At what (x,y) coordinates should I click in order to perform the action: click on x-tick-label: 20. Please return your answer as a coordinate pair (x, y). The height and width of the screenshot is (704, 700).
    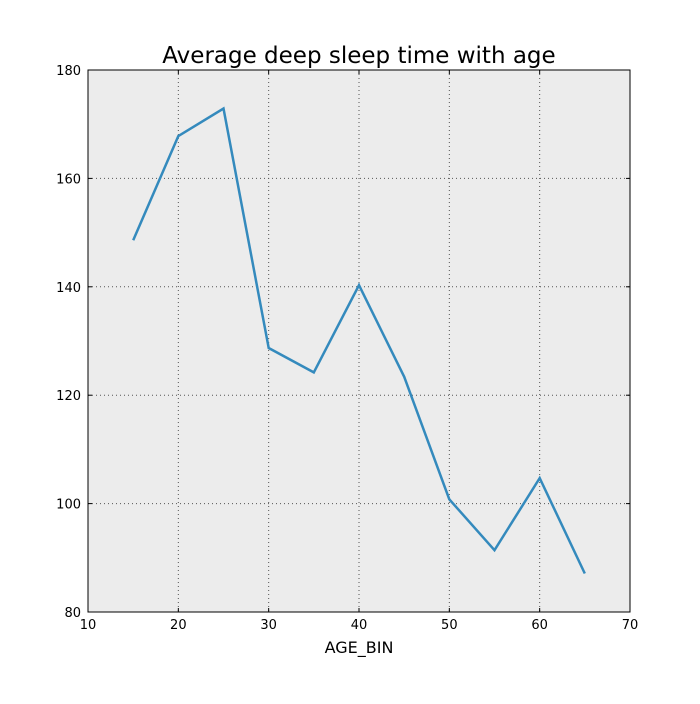
    Looking at the image, I should click on (178, 625).